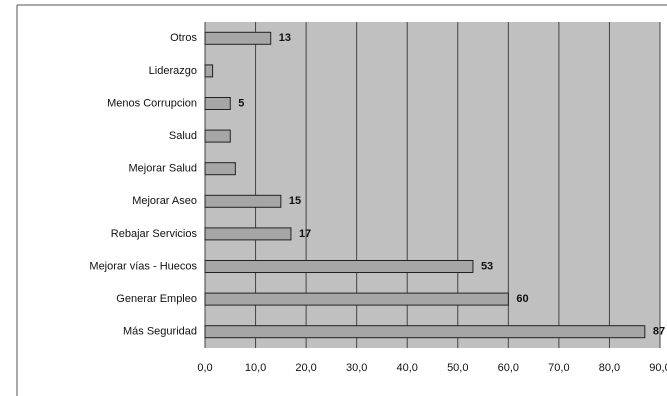  Describe the element at coordinates (164, 201) in the screenshot. I see `y-tick-label: Mejorar Aseo` at that location.